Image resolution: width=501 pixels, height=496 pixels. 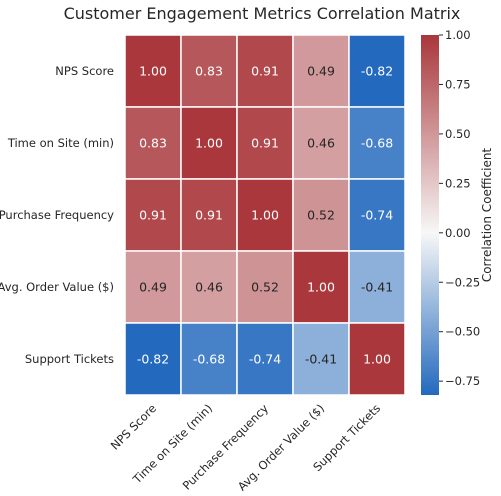 I want to click on heatmap-cell-avg-order-value-nps-score, so click(x=153, y=287).